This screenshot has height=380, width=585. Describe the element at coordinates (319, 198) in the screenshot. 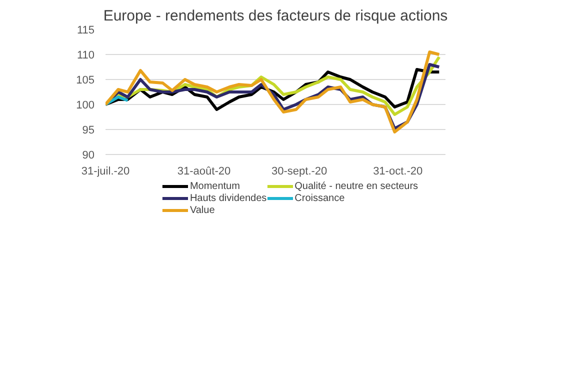

I see `legend-label: Croissance` at that location.